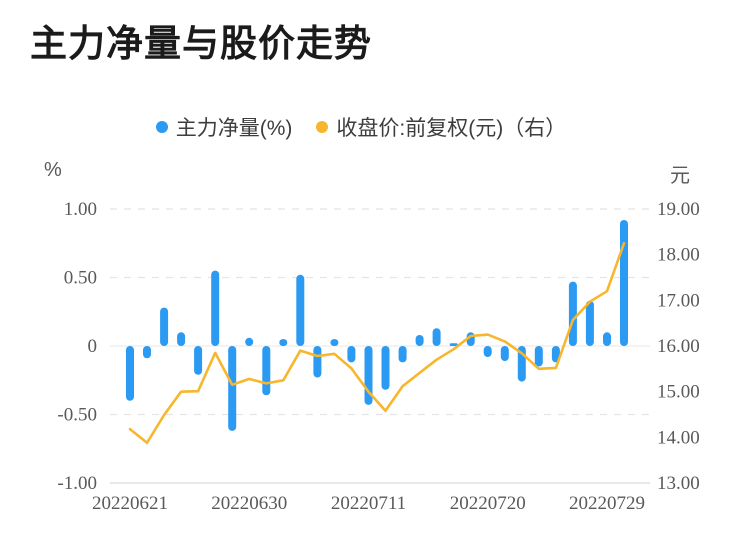 This screenshot has width=750, height=558. Describe the element at coordinates (53, 170) in the screenshot. I see `left-axis-unit: %` at that location.